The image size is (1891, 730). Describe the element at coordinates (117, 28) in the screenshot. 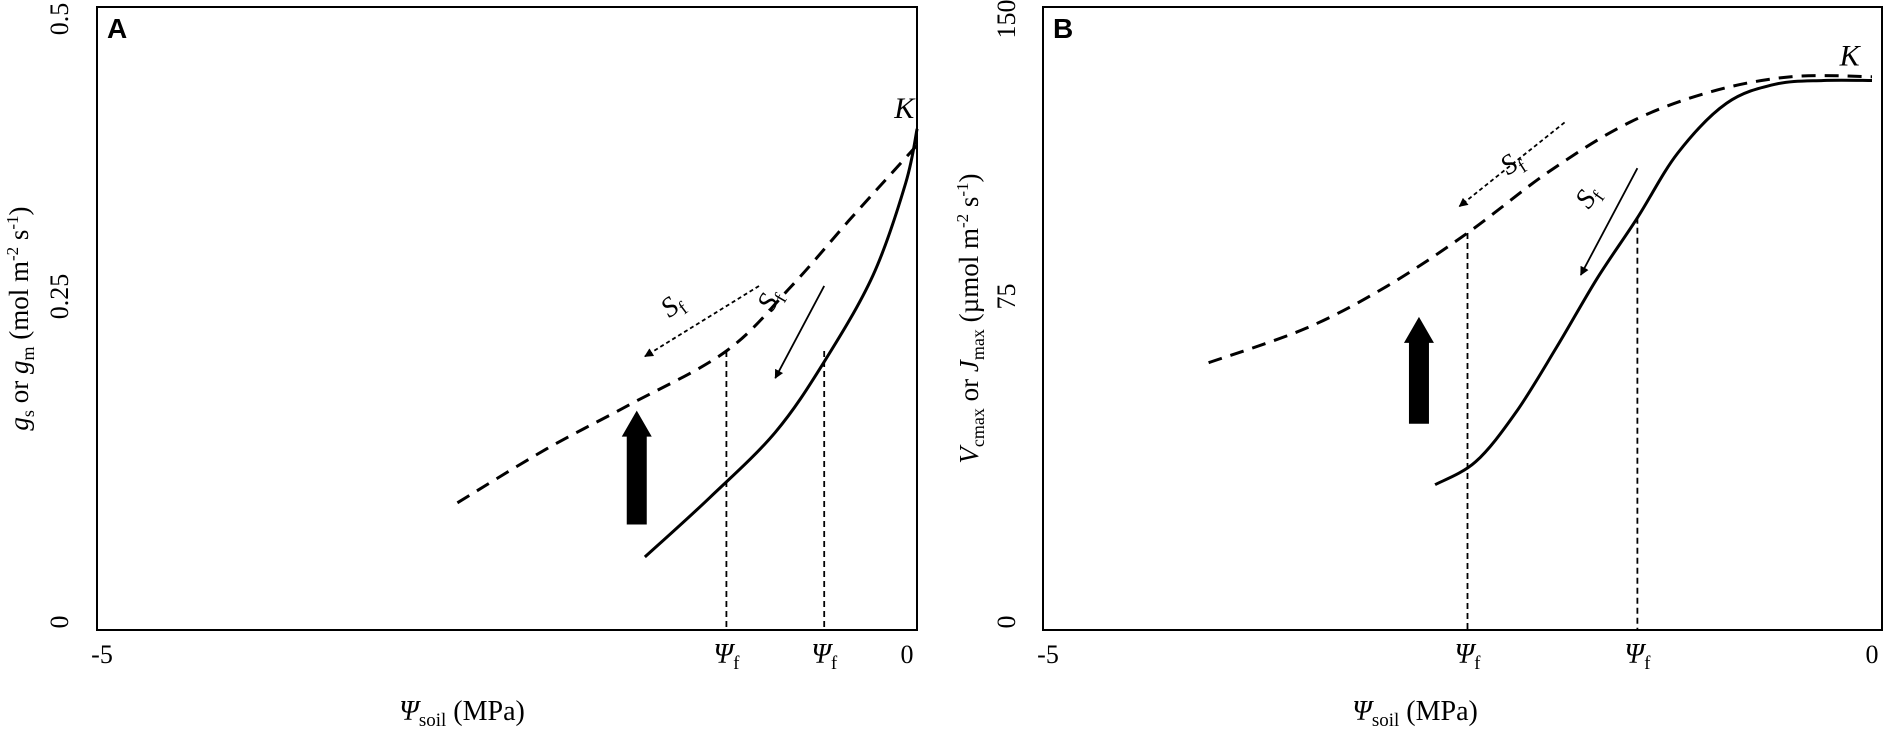

I see `panel-label-a: A` at that location.